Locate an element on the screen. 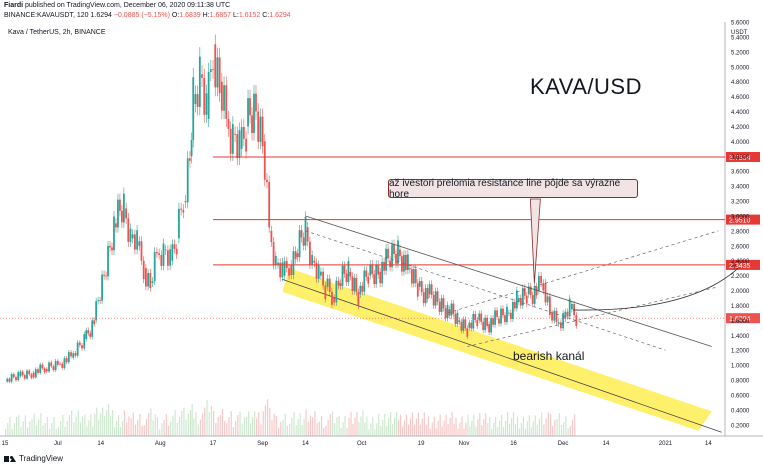  annotation-title: KAVA/USD is located at coordinates (586, 86).